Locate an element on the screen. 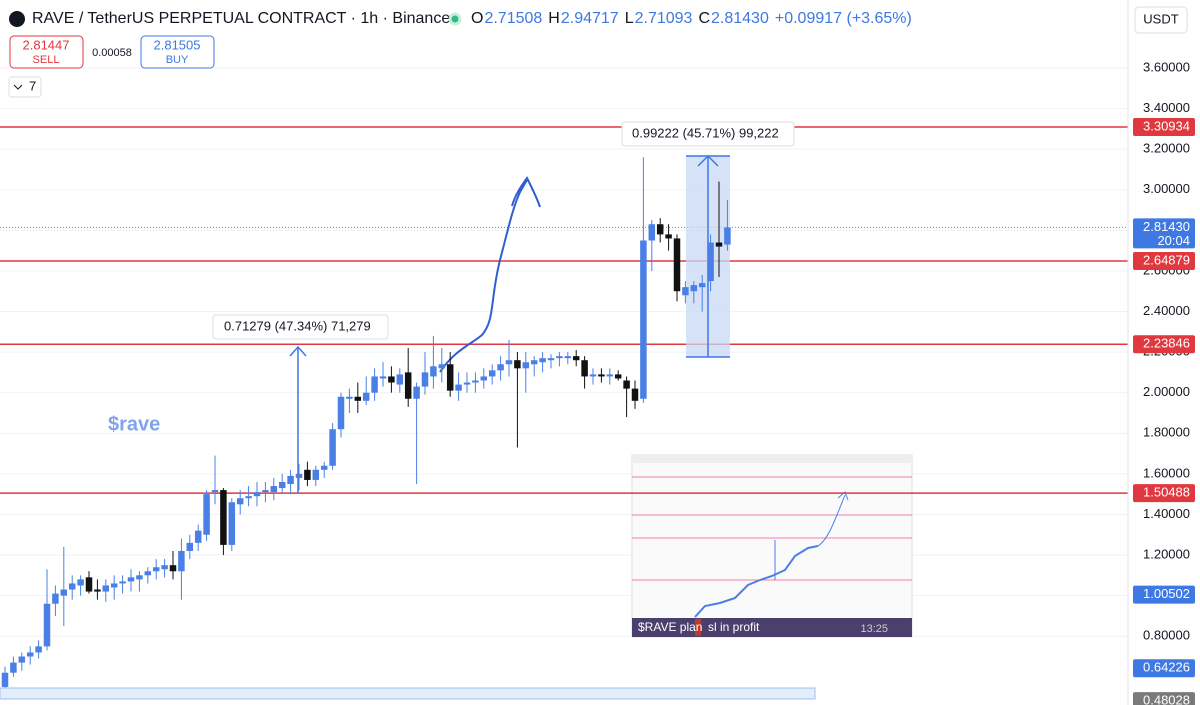  inset-image: $RAVE plan sl in profit 13:25 is located at coordinates (772, 546).